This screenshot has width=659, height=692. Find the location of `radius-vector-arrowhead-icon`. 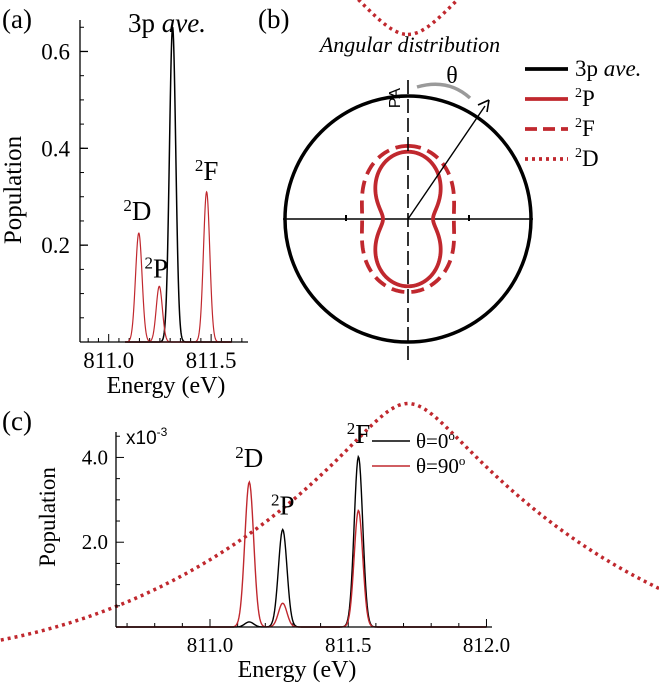

radius-vector-arrowhead-icon is located at coordinates (483, 106).